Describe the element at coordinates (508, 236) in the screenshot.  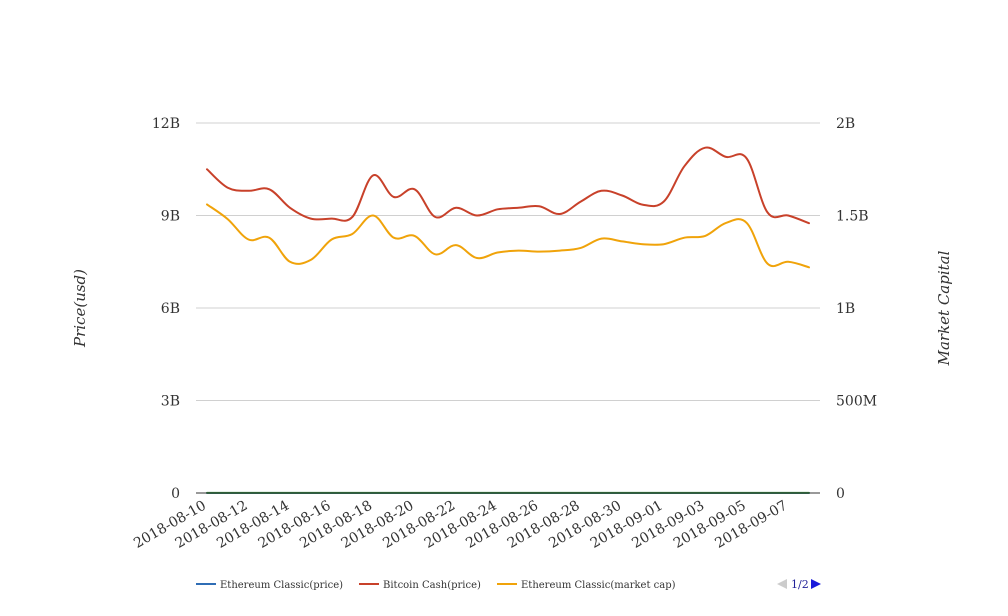
I see `ethereum-classic-market-cap-line` at that location.